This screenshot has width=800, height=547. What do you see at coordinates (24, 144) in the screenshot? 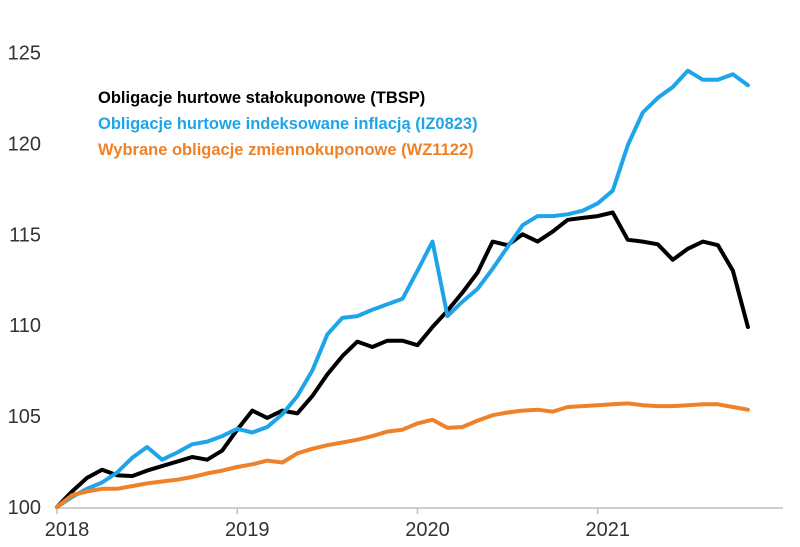
I see `y-axis-label-120: 120` at bounding box center [24, 144].